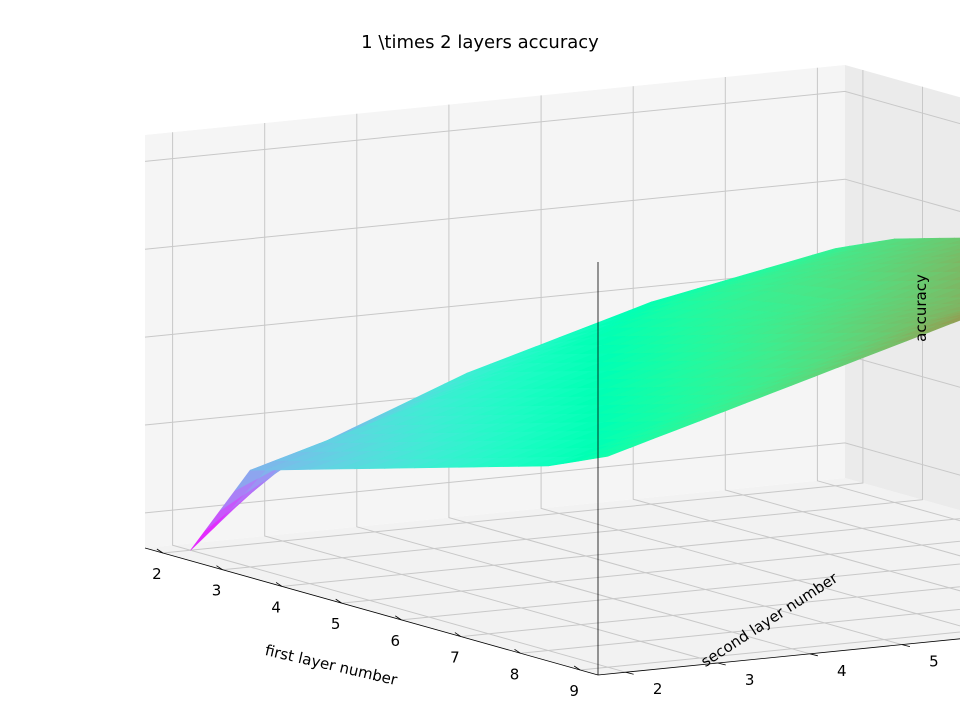  Describe the element at coordinates (217, 591) in the screenshot. I see `x-tick-label: 3` at that location.